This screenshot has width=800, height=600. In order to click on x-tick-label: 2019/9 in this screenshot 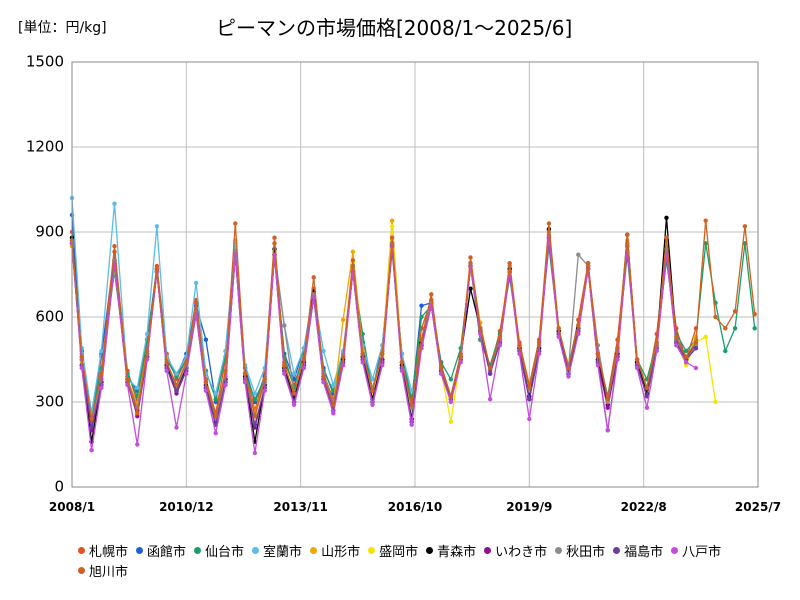, I will do `click(529, 507)`.